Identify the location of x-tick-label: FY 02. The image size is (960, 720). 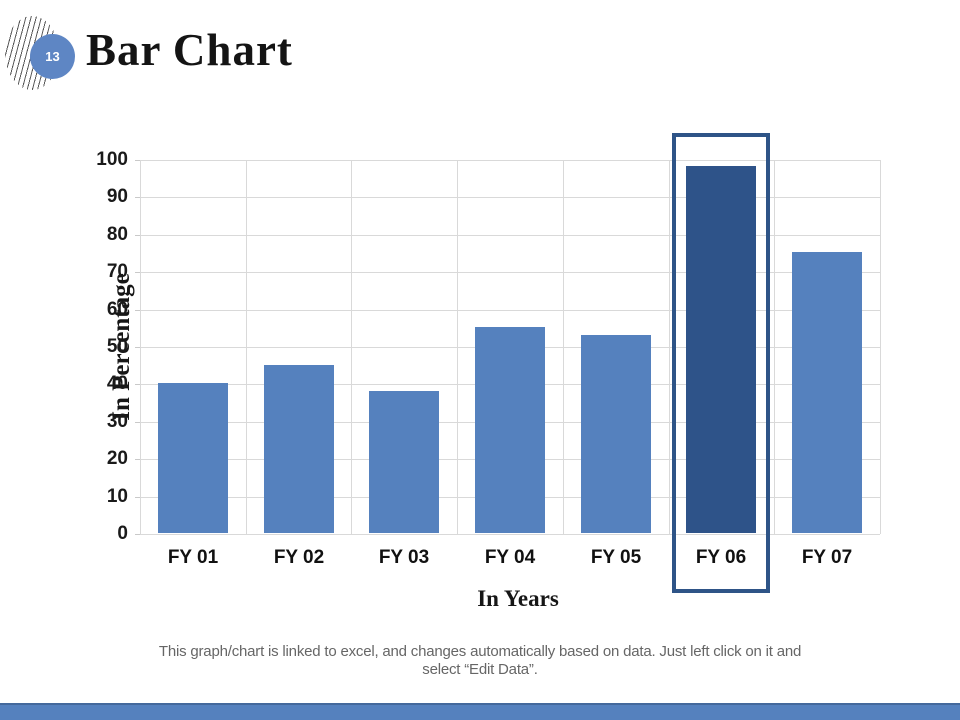
(299, 557).